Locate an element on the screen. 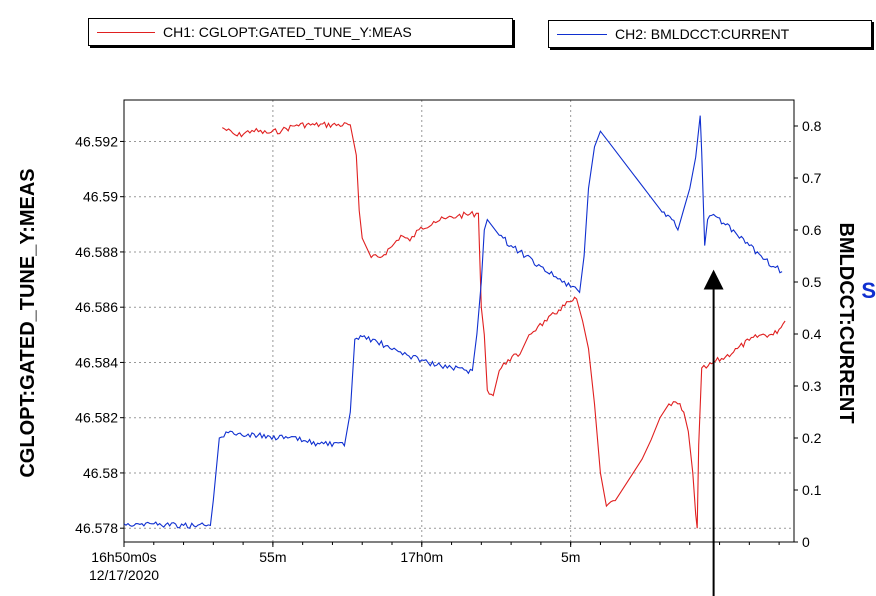 This screenshot has height=596, width=876. right-tick-label: 0.1 is located at coordinates (812, 490).